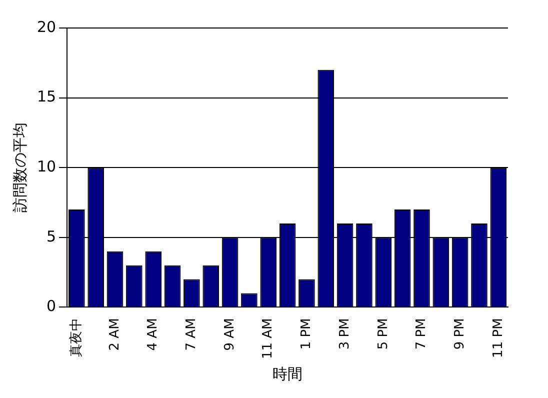  Describe the element at coordinates (46, 167) in the screenshot. I see `y-tick-label: 10` at that location.